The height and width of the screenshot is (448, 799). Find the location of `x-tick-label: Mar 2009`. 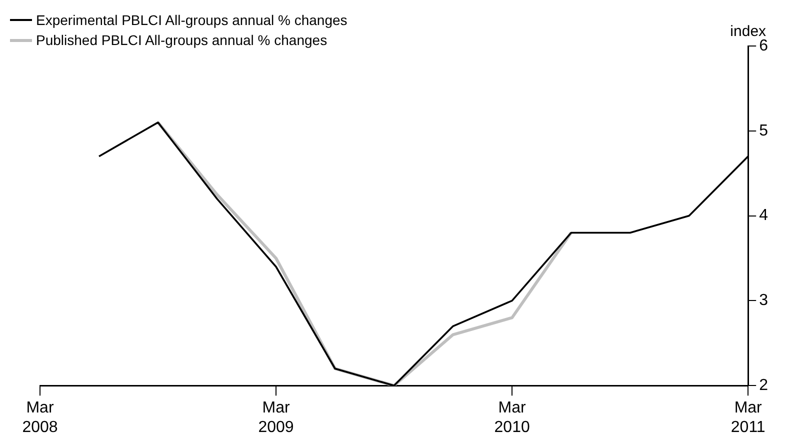

x-tick-label: Mar 2009 is located at coordinates (276, 418).